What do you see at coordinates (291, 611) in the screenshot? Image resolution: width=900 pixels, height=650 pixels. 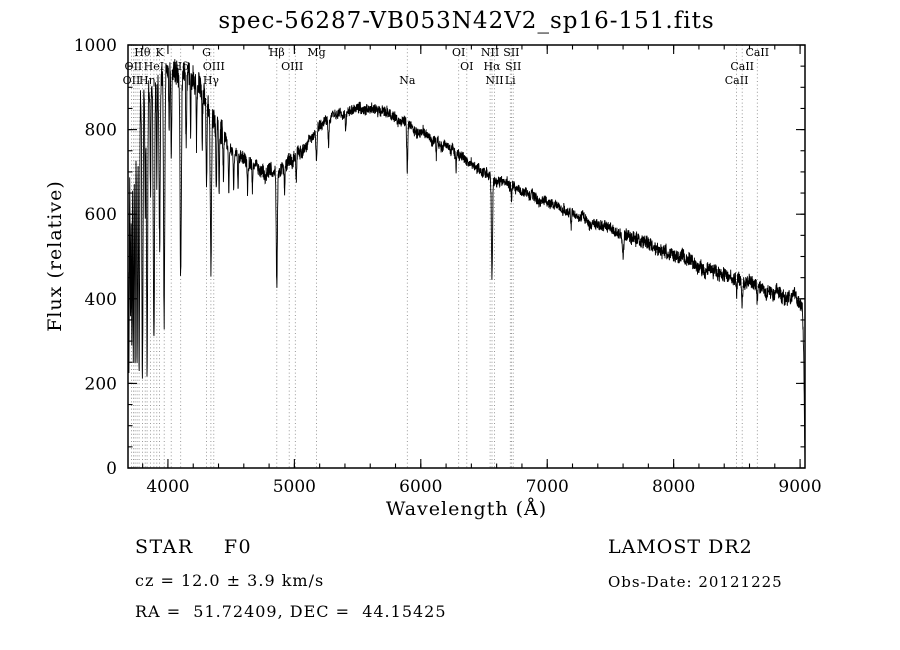 I see `coordinates: RA = 51.72409, DEC = 44.15425` at bounding box center [291, 611].